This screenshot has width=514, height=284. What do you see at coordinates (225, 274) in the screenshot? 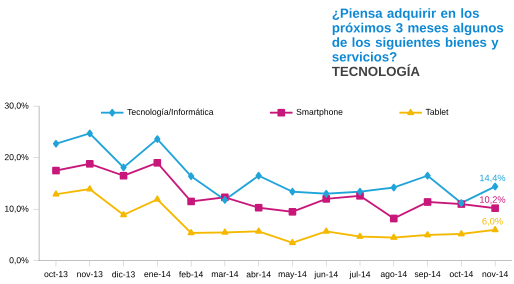
I see `x-tick-label: mar-14` at bounding box center [225, 274].